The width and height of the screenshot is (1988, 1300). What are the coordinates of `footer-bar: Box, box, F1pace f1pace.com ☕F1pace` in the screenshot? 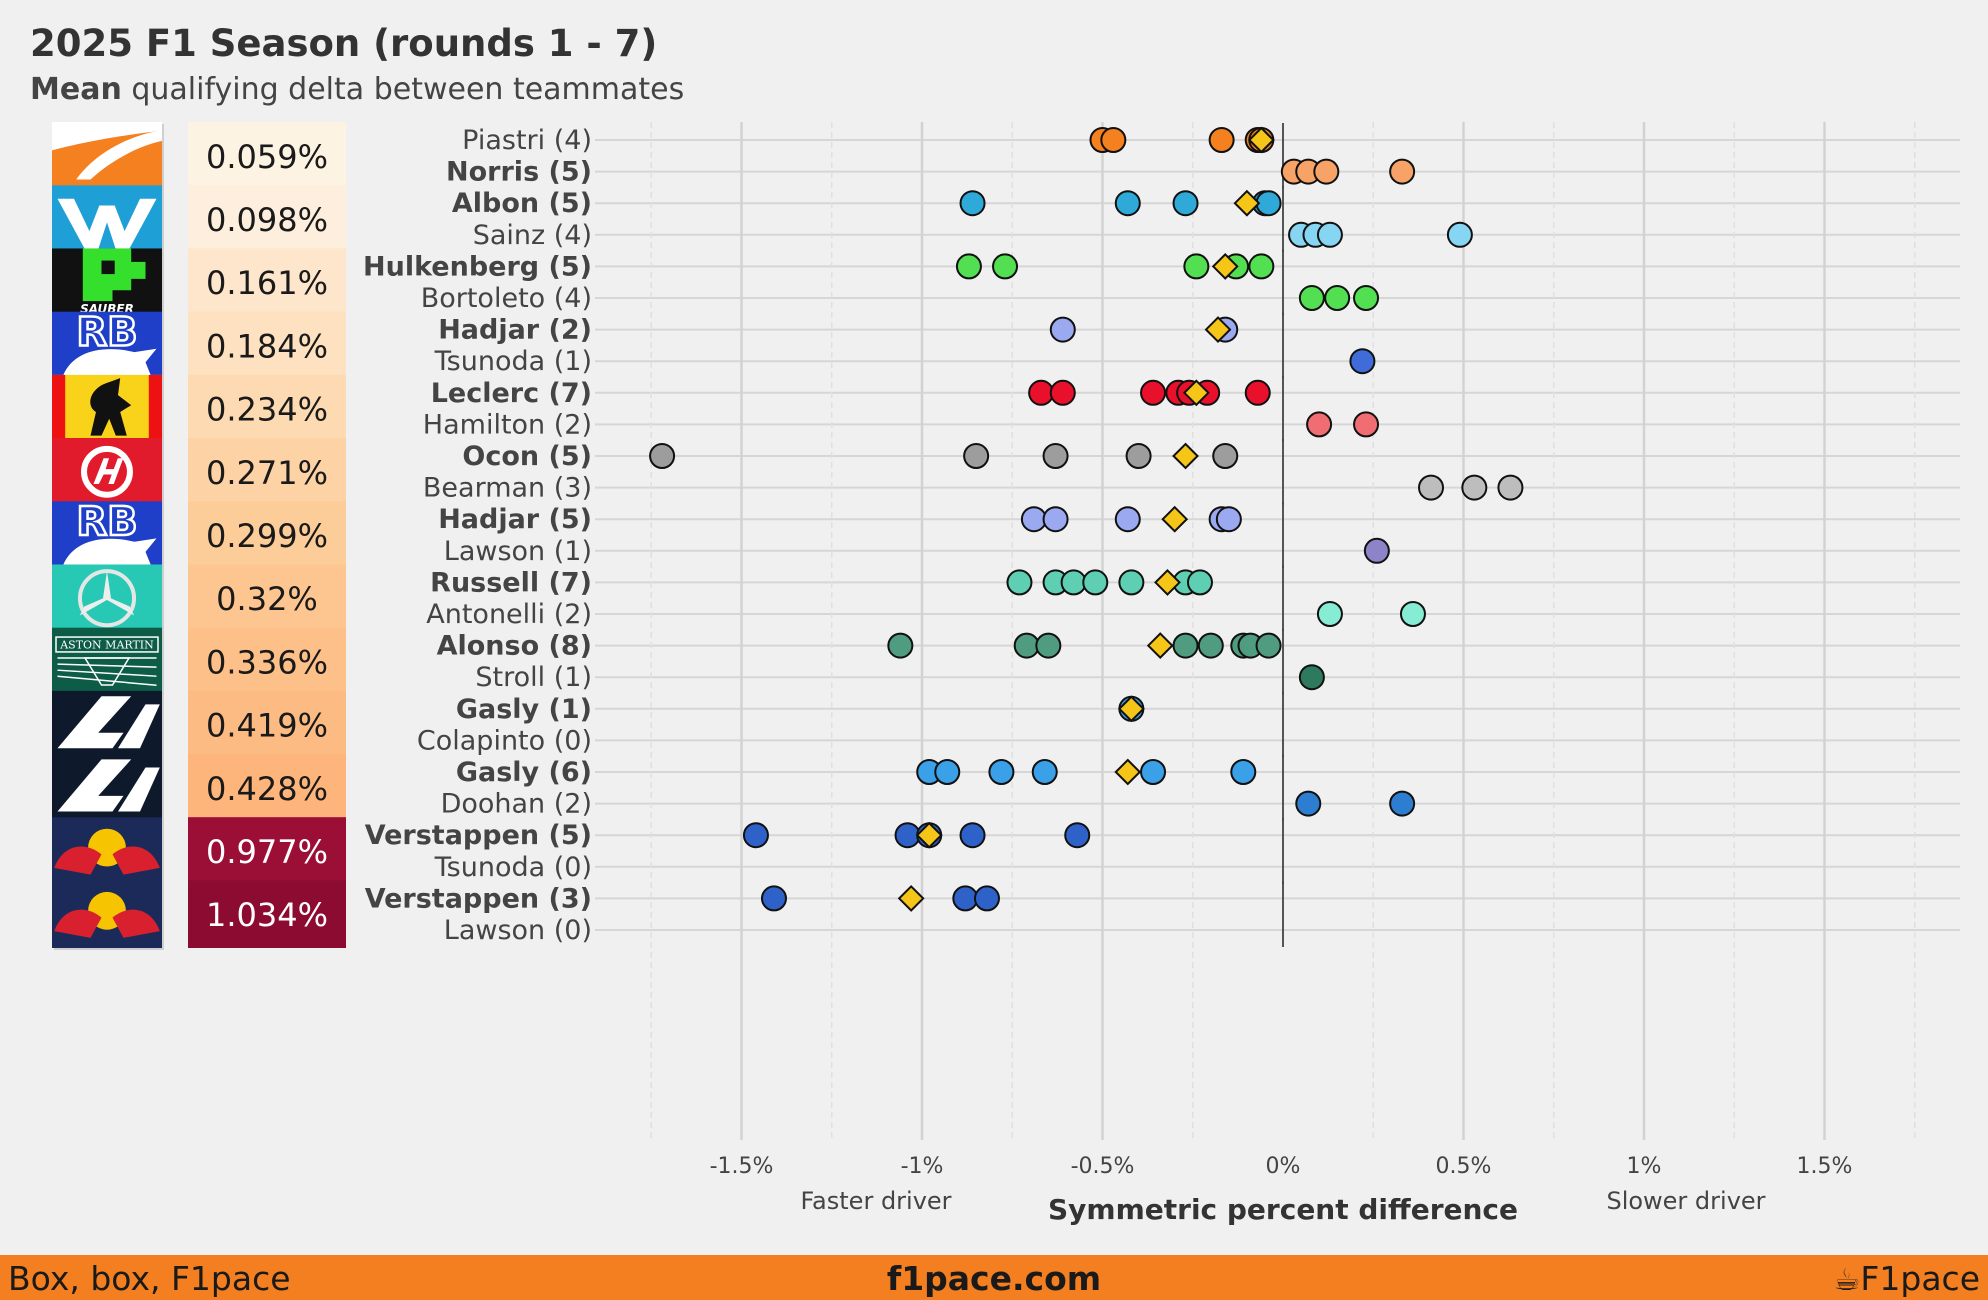 It's located at (994, 1277).